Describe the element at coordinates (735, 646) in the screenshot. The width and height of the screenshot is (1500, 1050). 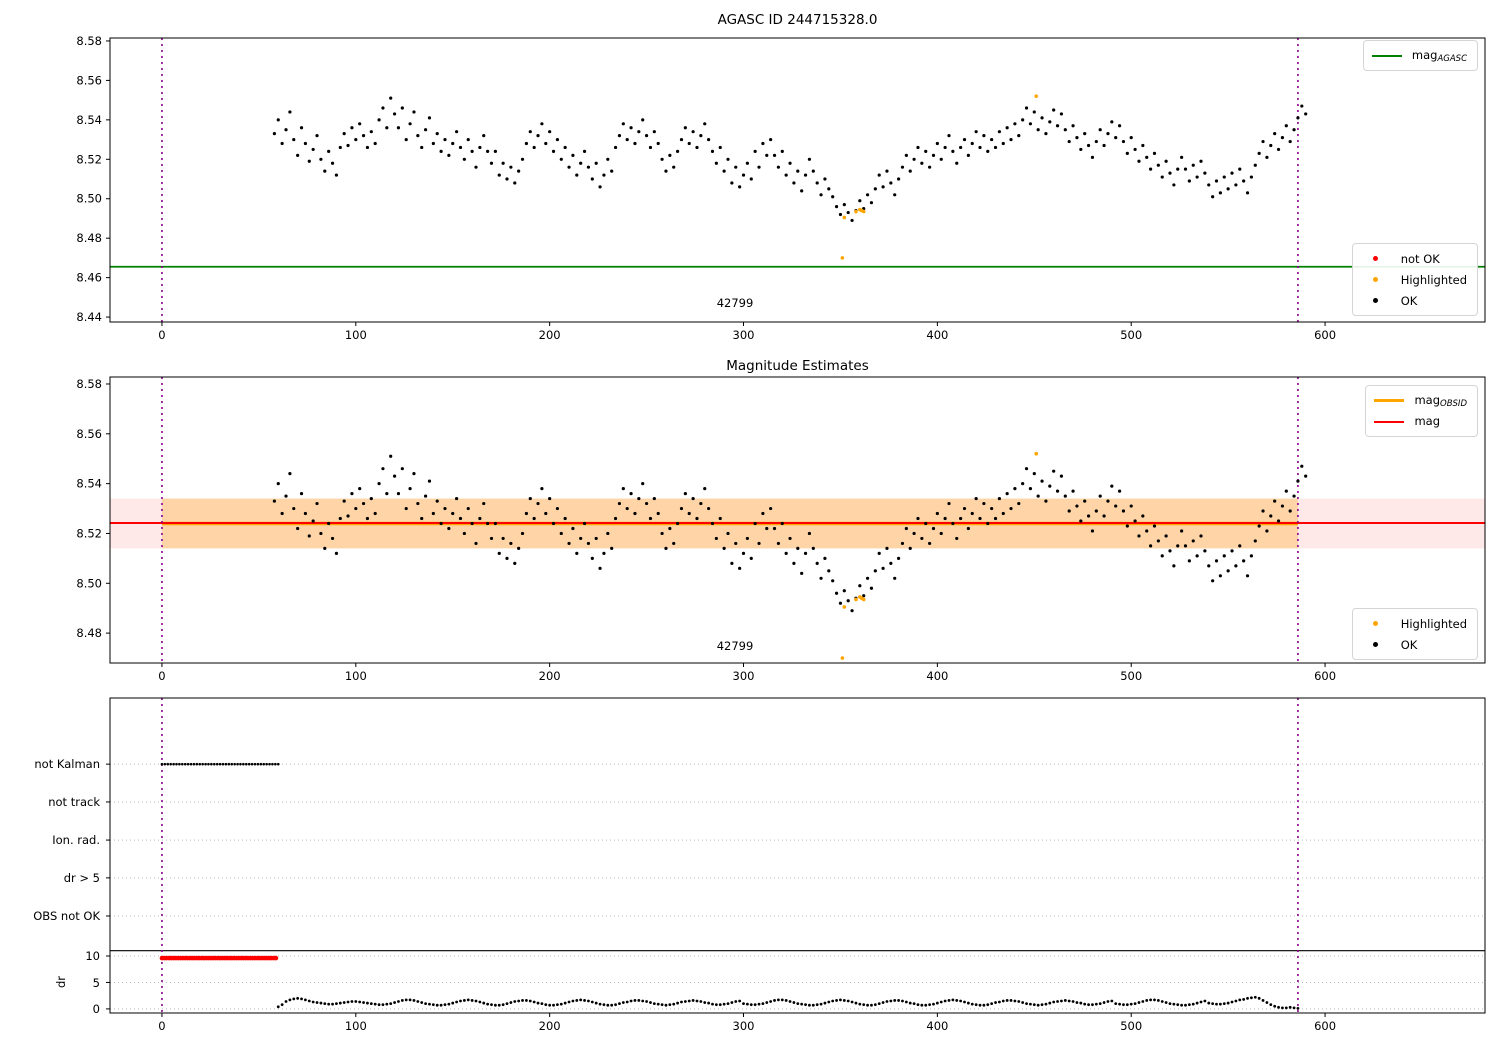
I see `obsid-annotation-middle: 42799` at that location.